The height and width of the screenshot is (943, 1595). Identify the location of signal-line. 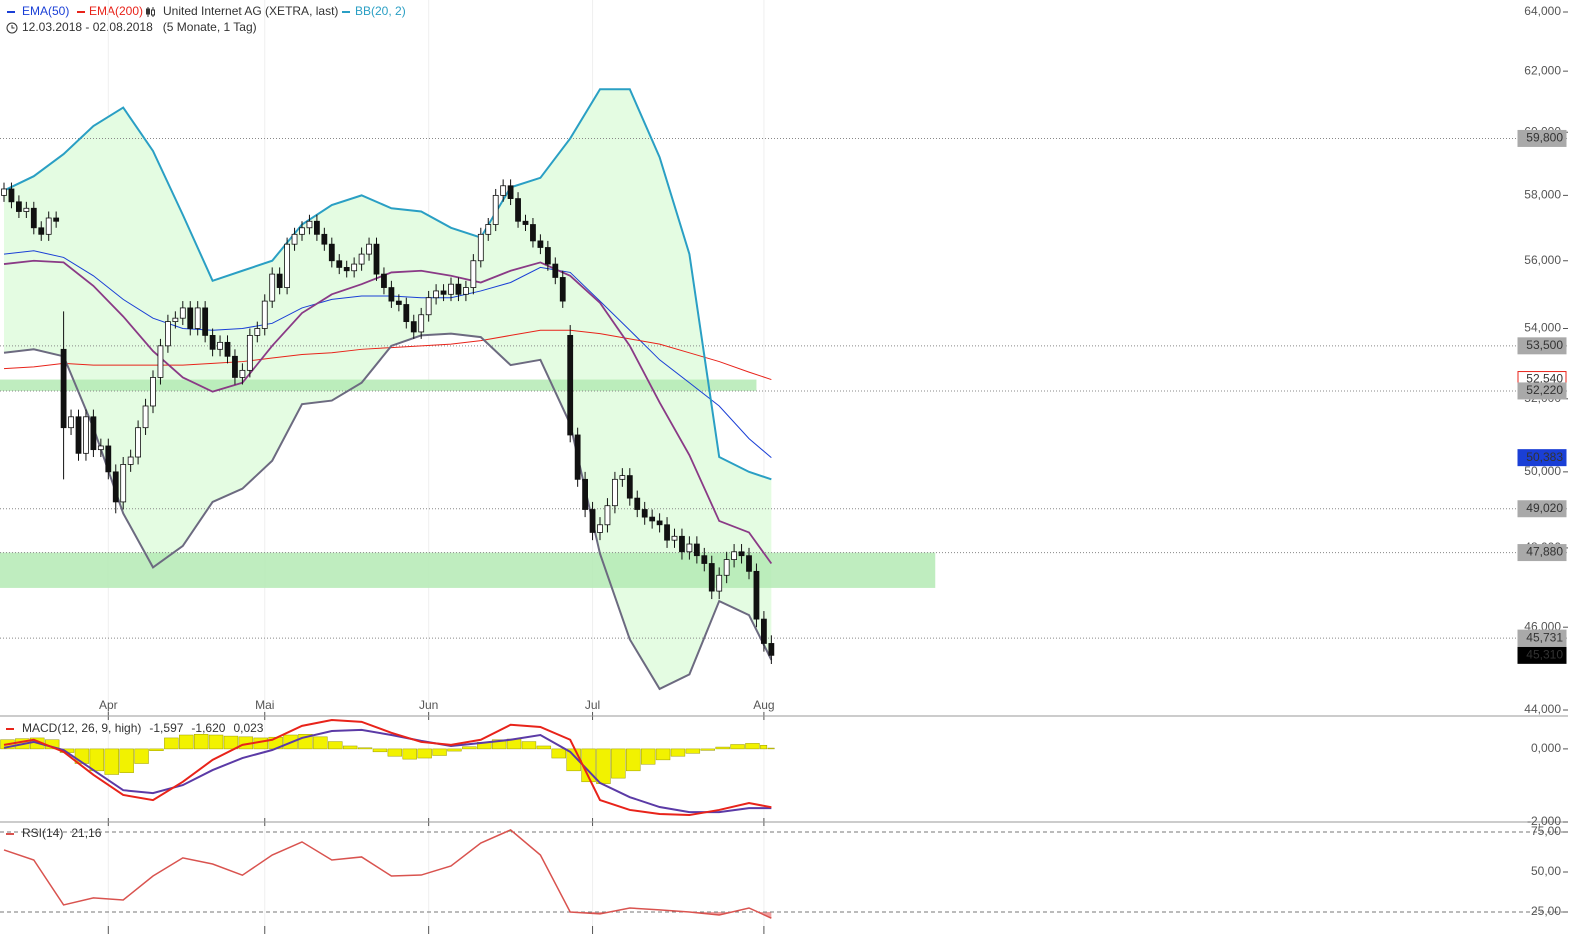
(387, 771).